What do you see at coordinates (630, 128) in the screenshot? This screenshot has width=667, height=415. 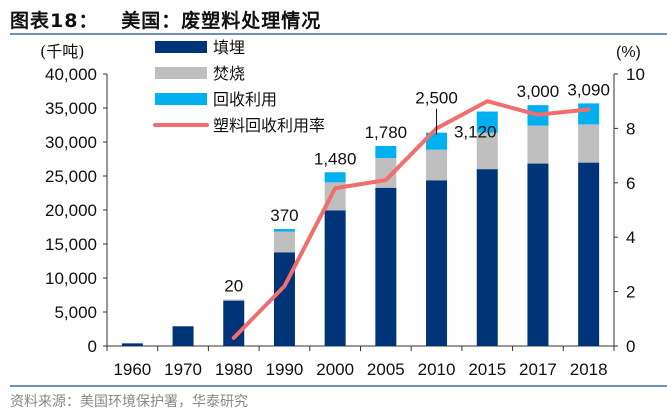 I see `y2-tick-label: 8` at bounding box center [630, 128].